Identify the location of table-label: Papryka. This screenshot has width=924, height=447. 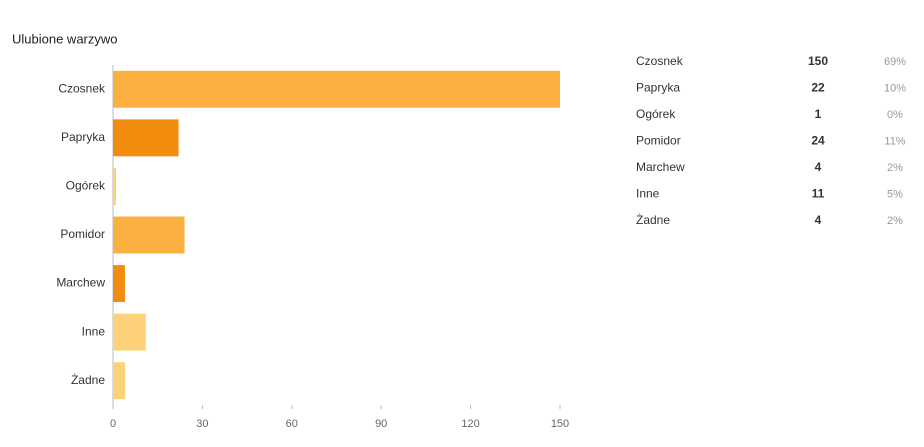
(658, 88).